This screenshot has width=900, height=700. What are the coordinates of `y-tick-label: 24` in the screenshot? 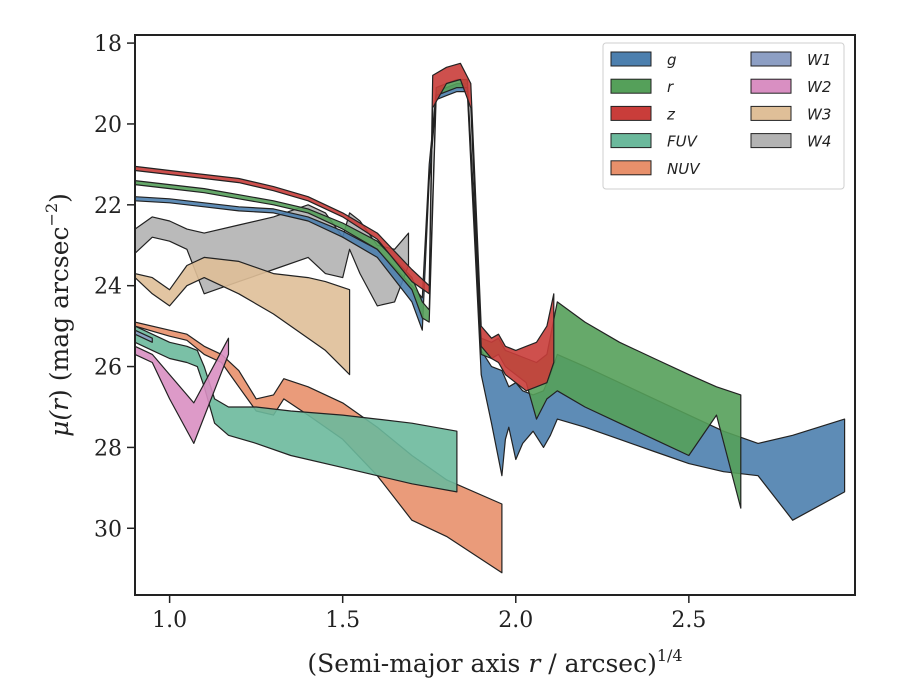 It's located at (108, 287).